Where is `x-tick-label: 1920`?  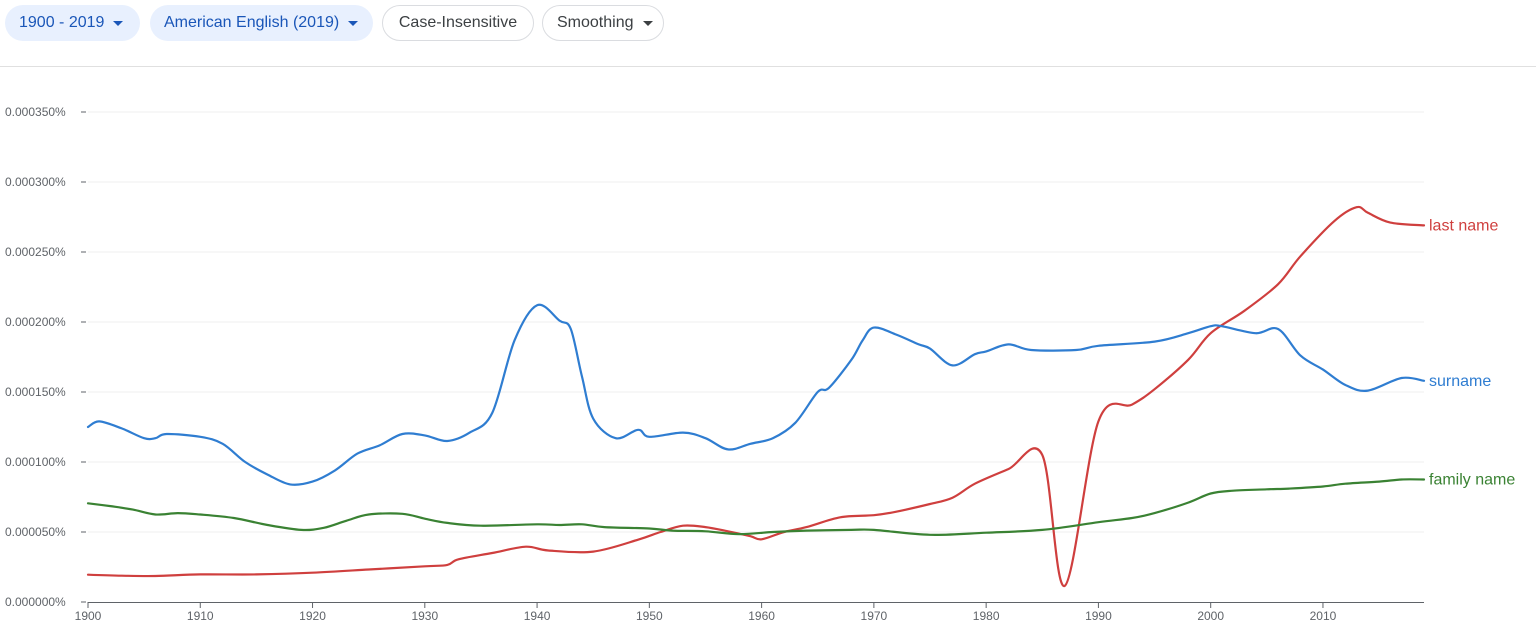
x-tick-label: 1920 is located at coordinates (312, 616).